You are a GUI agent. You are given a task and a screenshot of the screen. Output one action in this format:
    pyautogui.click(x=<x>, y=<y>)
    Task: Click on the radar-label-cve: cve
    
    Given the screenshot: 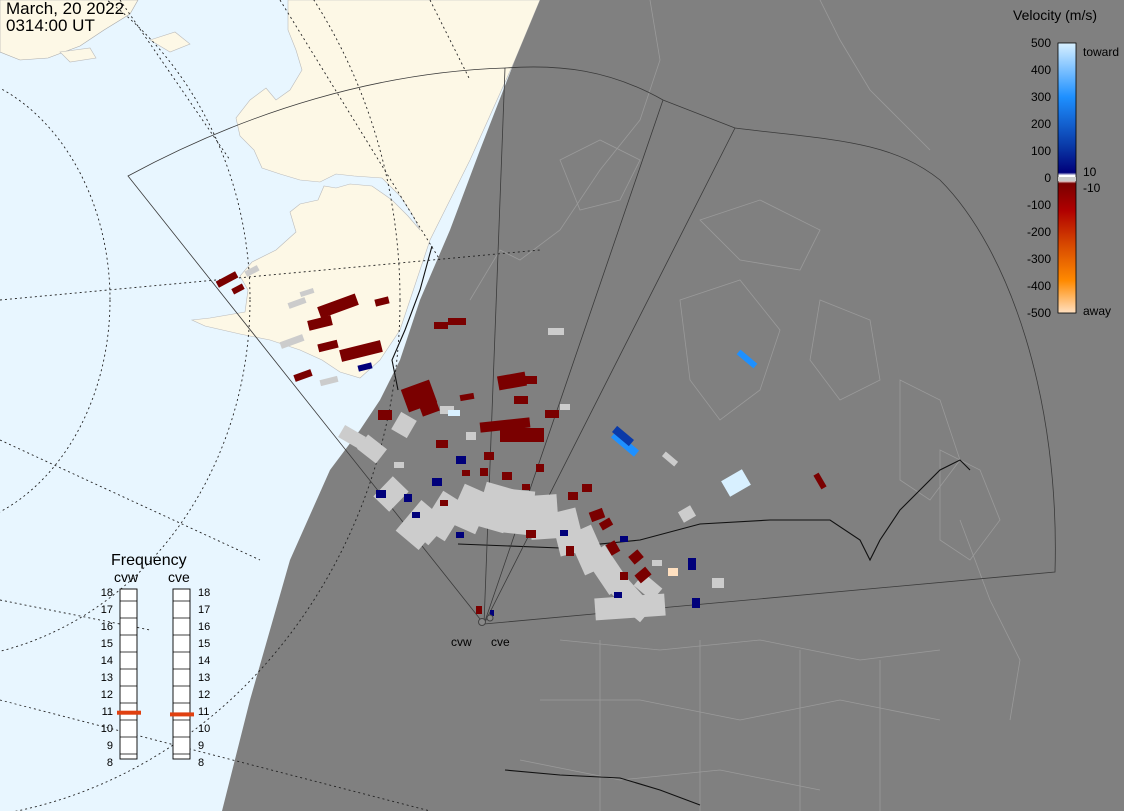 What is the action you would take?
    pyautogui.click(x=500, y=642)
    